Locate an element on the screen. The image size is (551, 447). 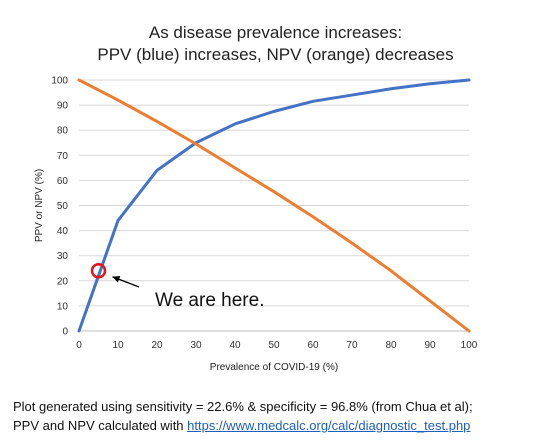
y-tick-label-50: 50 is located at coordinates (63, 206).